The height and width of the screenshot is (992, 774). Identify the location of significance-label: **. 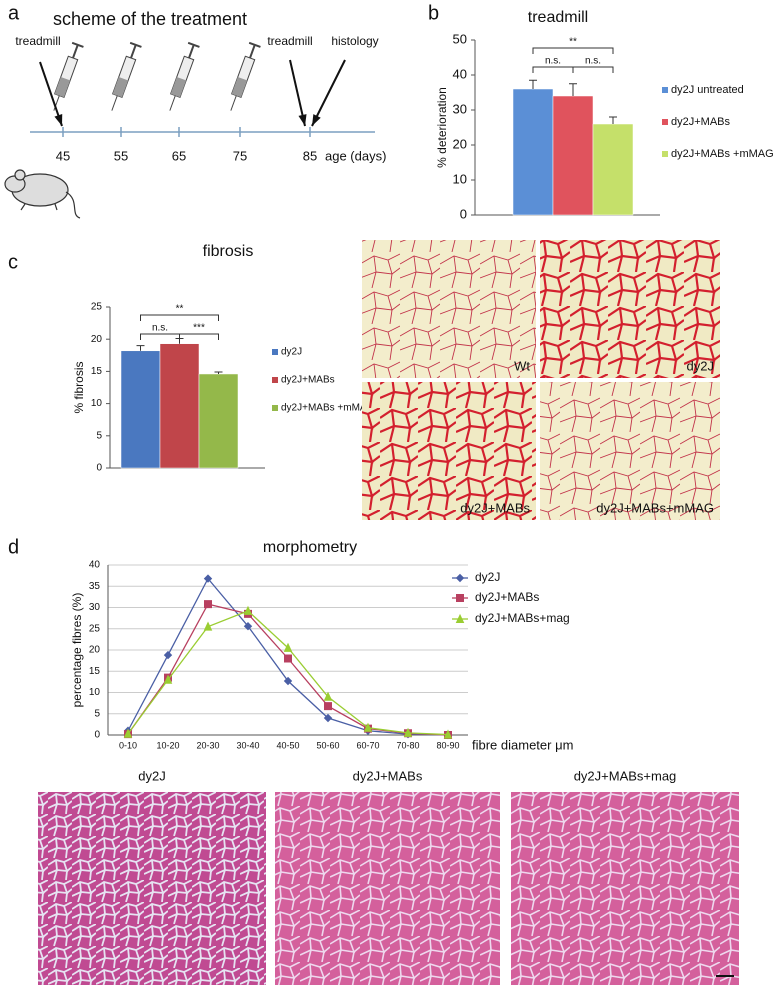
(573, 42).